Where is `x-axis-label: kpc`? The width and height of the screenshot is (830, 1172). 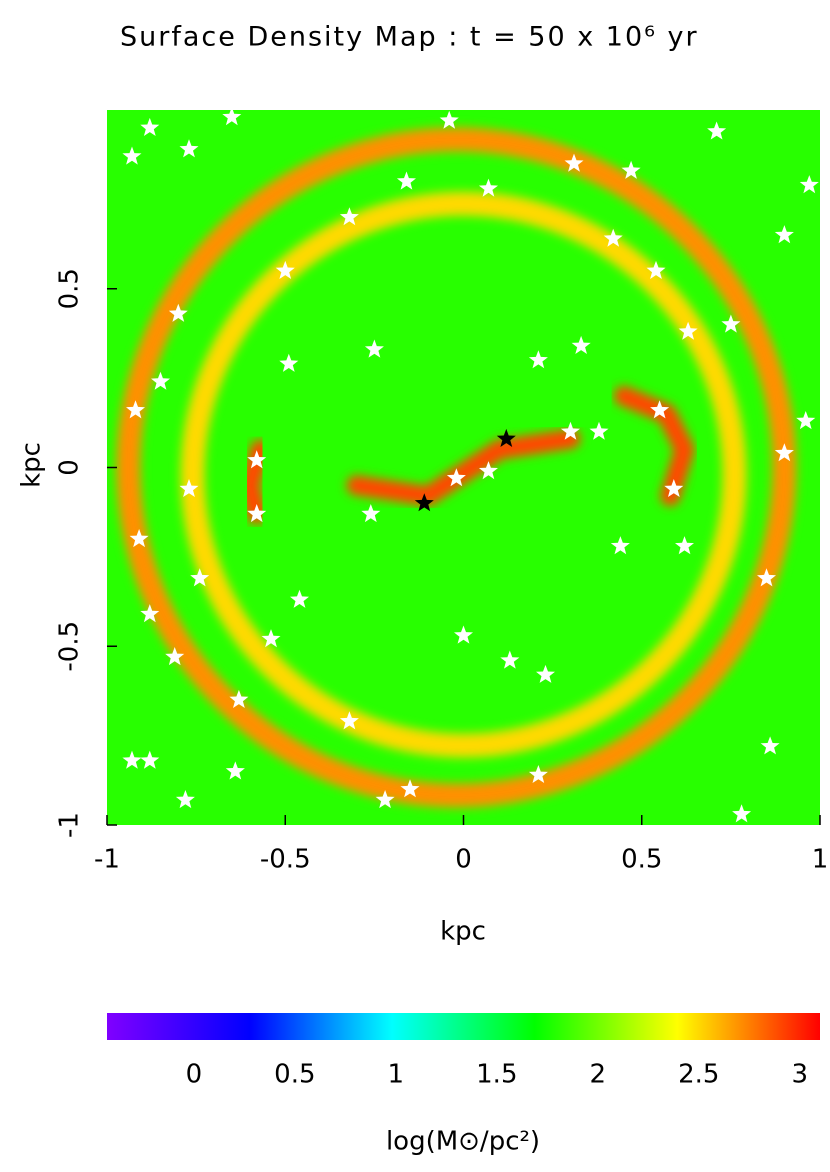
x-axis-label: kpc is located at coordinates (463, 932).